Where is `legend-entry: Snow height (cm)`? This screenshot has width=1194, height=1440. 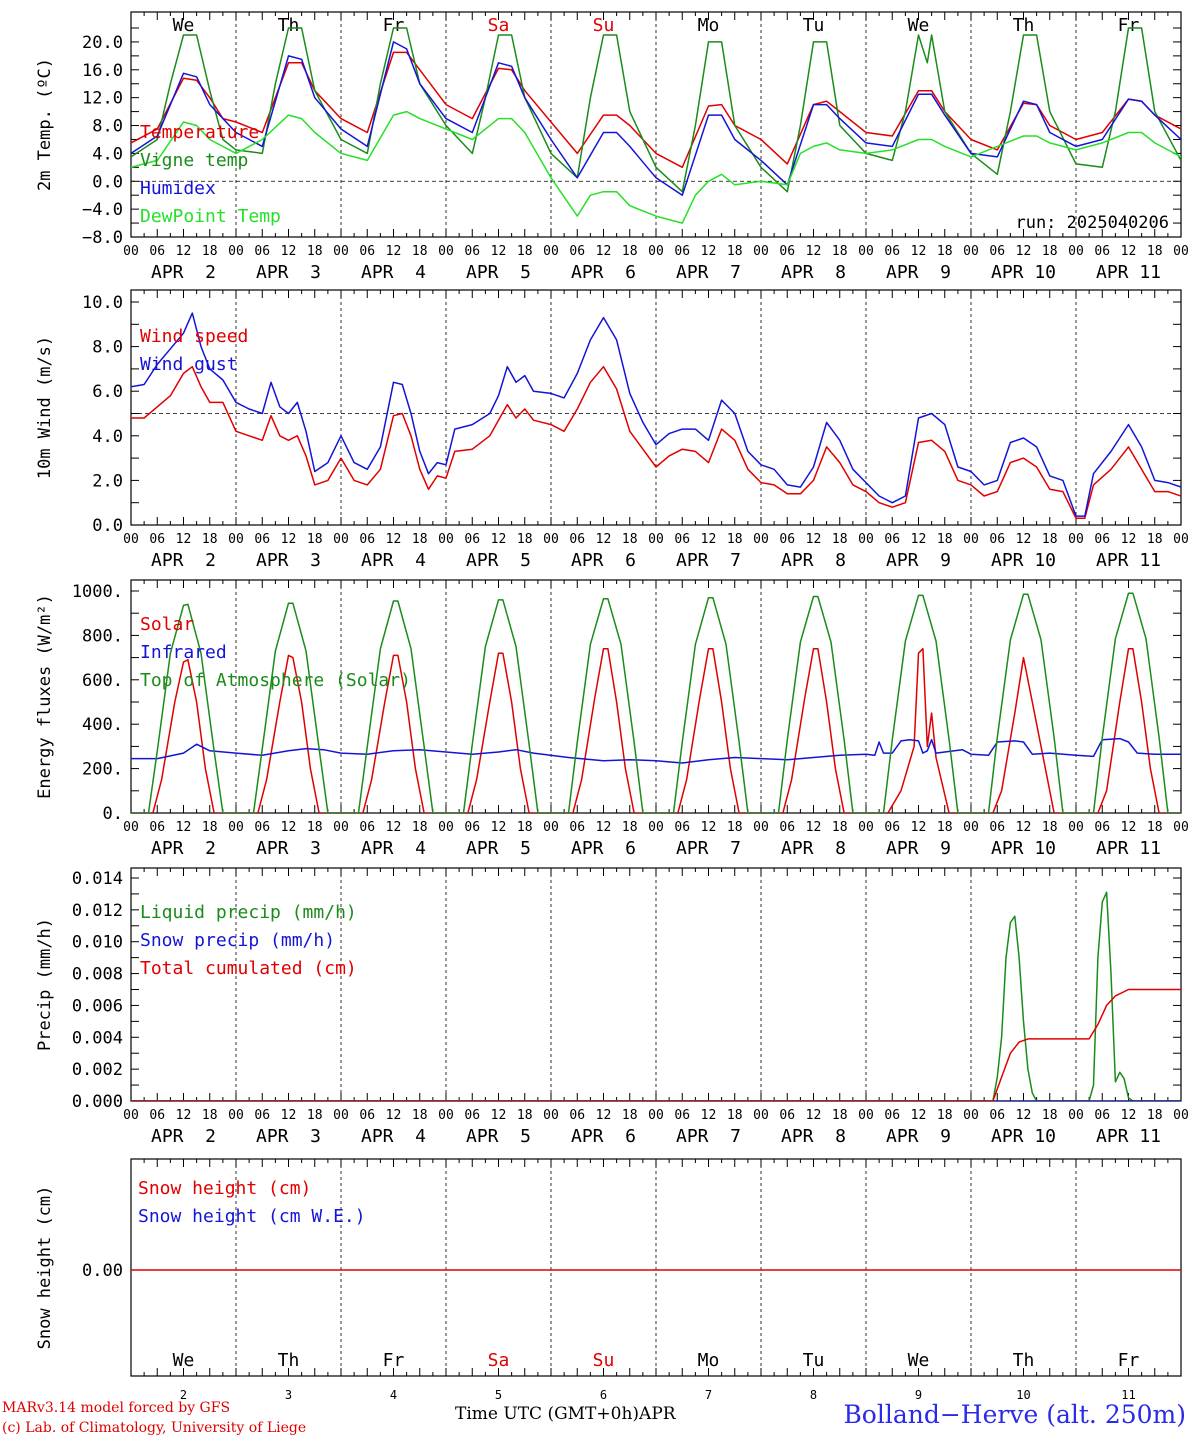
legend-entry: Snow height (cm) is located at coordinates (224, 1188).